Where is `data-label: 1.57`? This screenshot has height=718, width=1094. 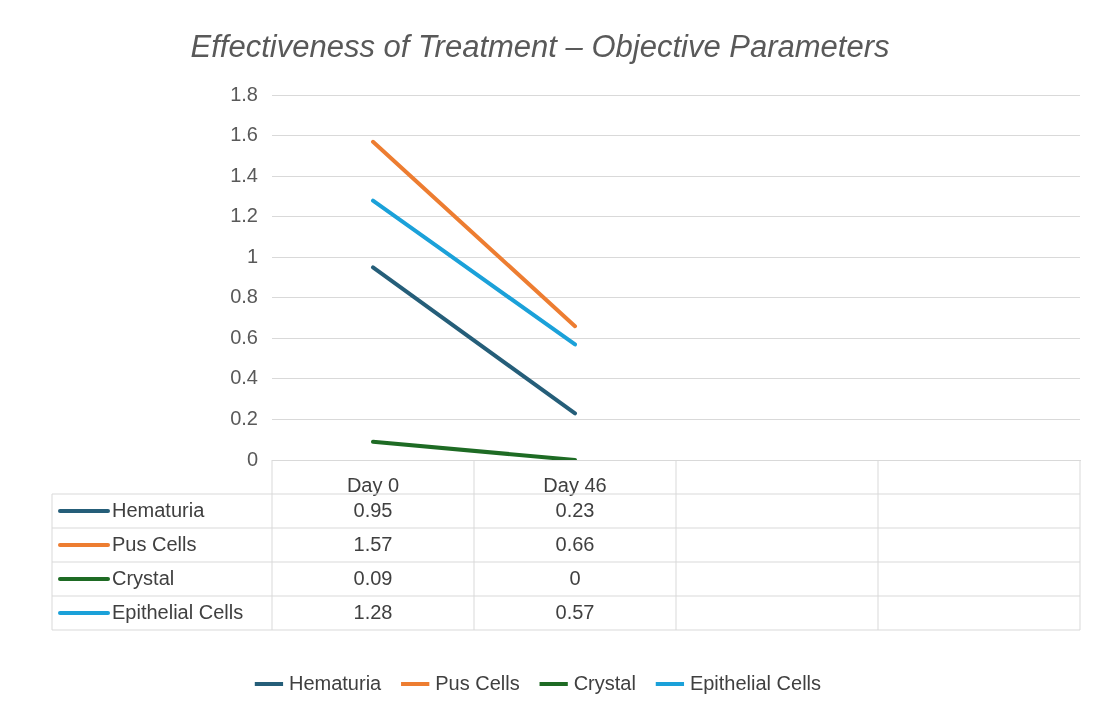 data-label: 1.57 is located at coordinates (373, 543).